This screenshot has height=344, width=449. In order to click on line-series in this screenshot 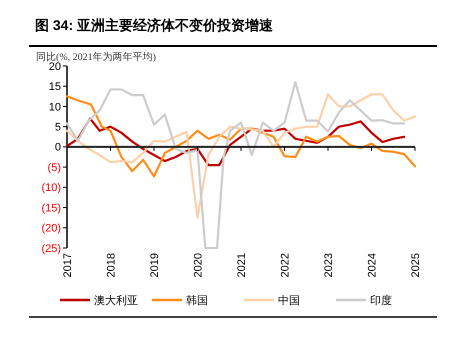, I will do `click(236, 141)`.